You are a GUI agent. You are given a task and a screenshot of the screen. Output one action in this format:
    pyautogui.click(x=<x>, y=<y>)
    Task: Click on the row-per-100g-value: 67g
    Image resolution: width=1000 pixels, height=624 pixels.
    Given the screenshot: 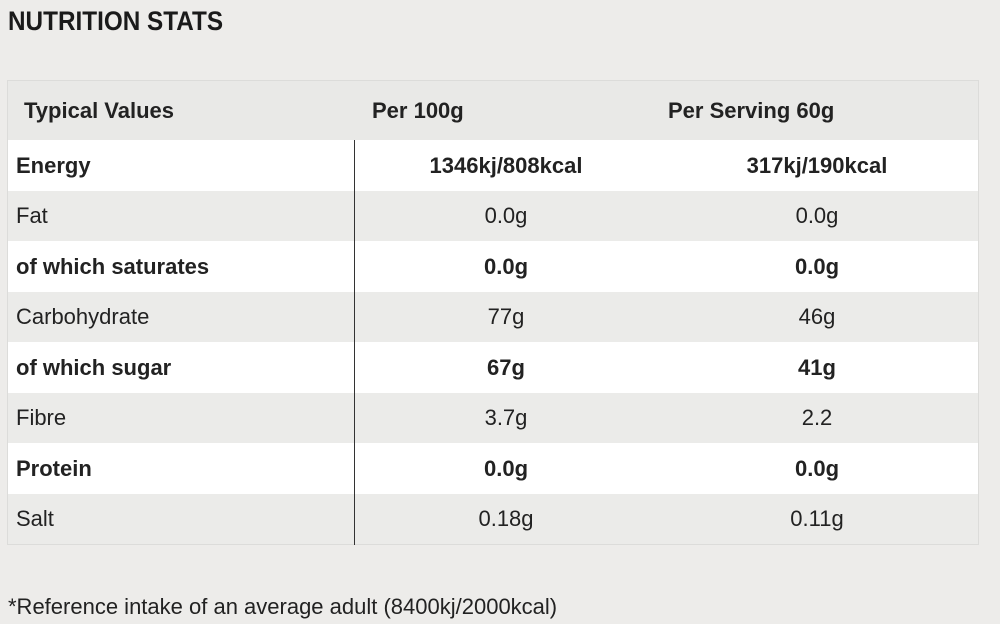 What is the action you would take?
    pyautogui.click(x=506, y=367)
    